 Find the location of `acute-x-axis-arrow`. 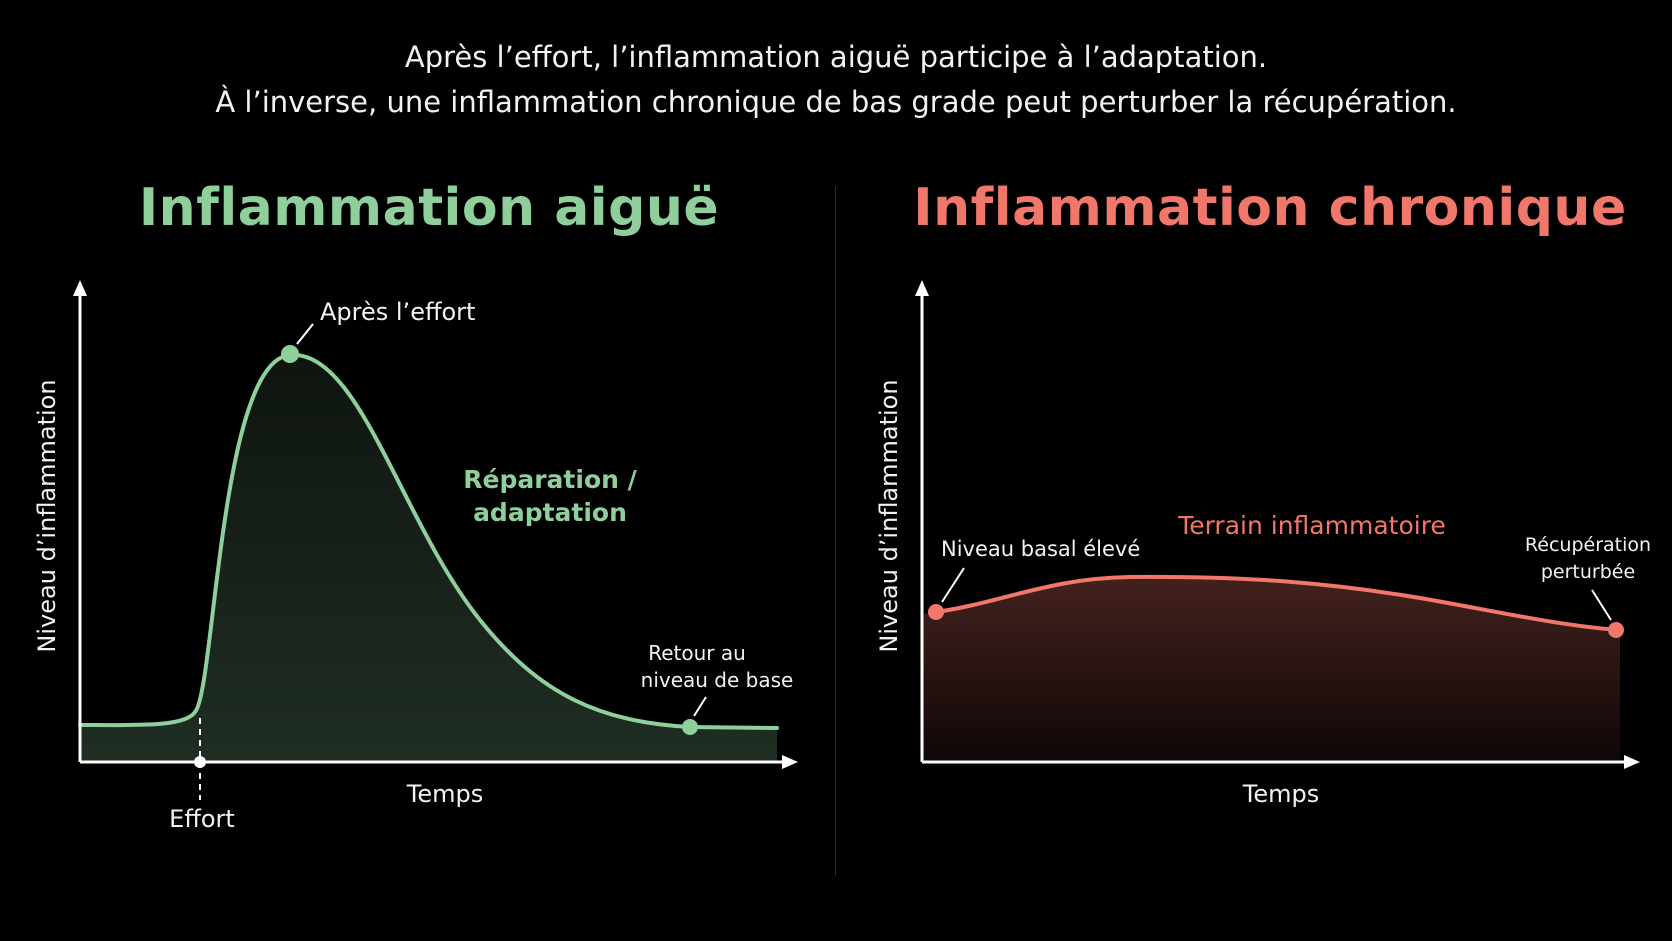

acute-x-axis-arrow is located at coordinates (790, 762).